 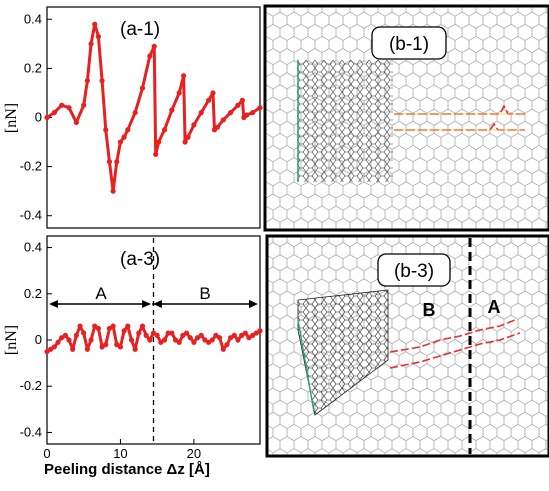 I want to click on series-line, so click(x=153, y=107).